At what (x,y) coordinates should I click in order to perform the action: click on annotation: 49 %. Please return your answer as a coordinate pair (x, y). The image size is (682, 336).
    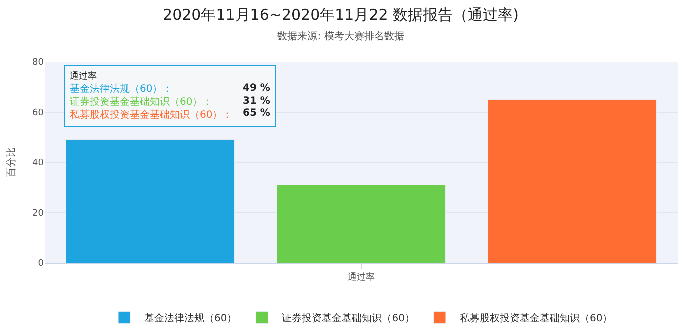
    Looking at the image, I should click on (256, 88).